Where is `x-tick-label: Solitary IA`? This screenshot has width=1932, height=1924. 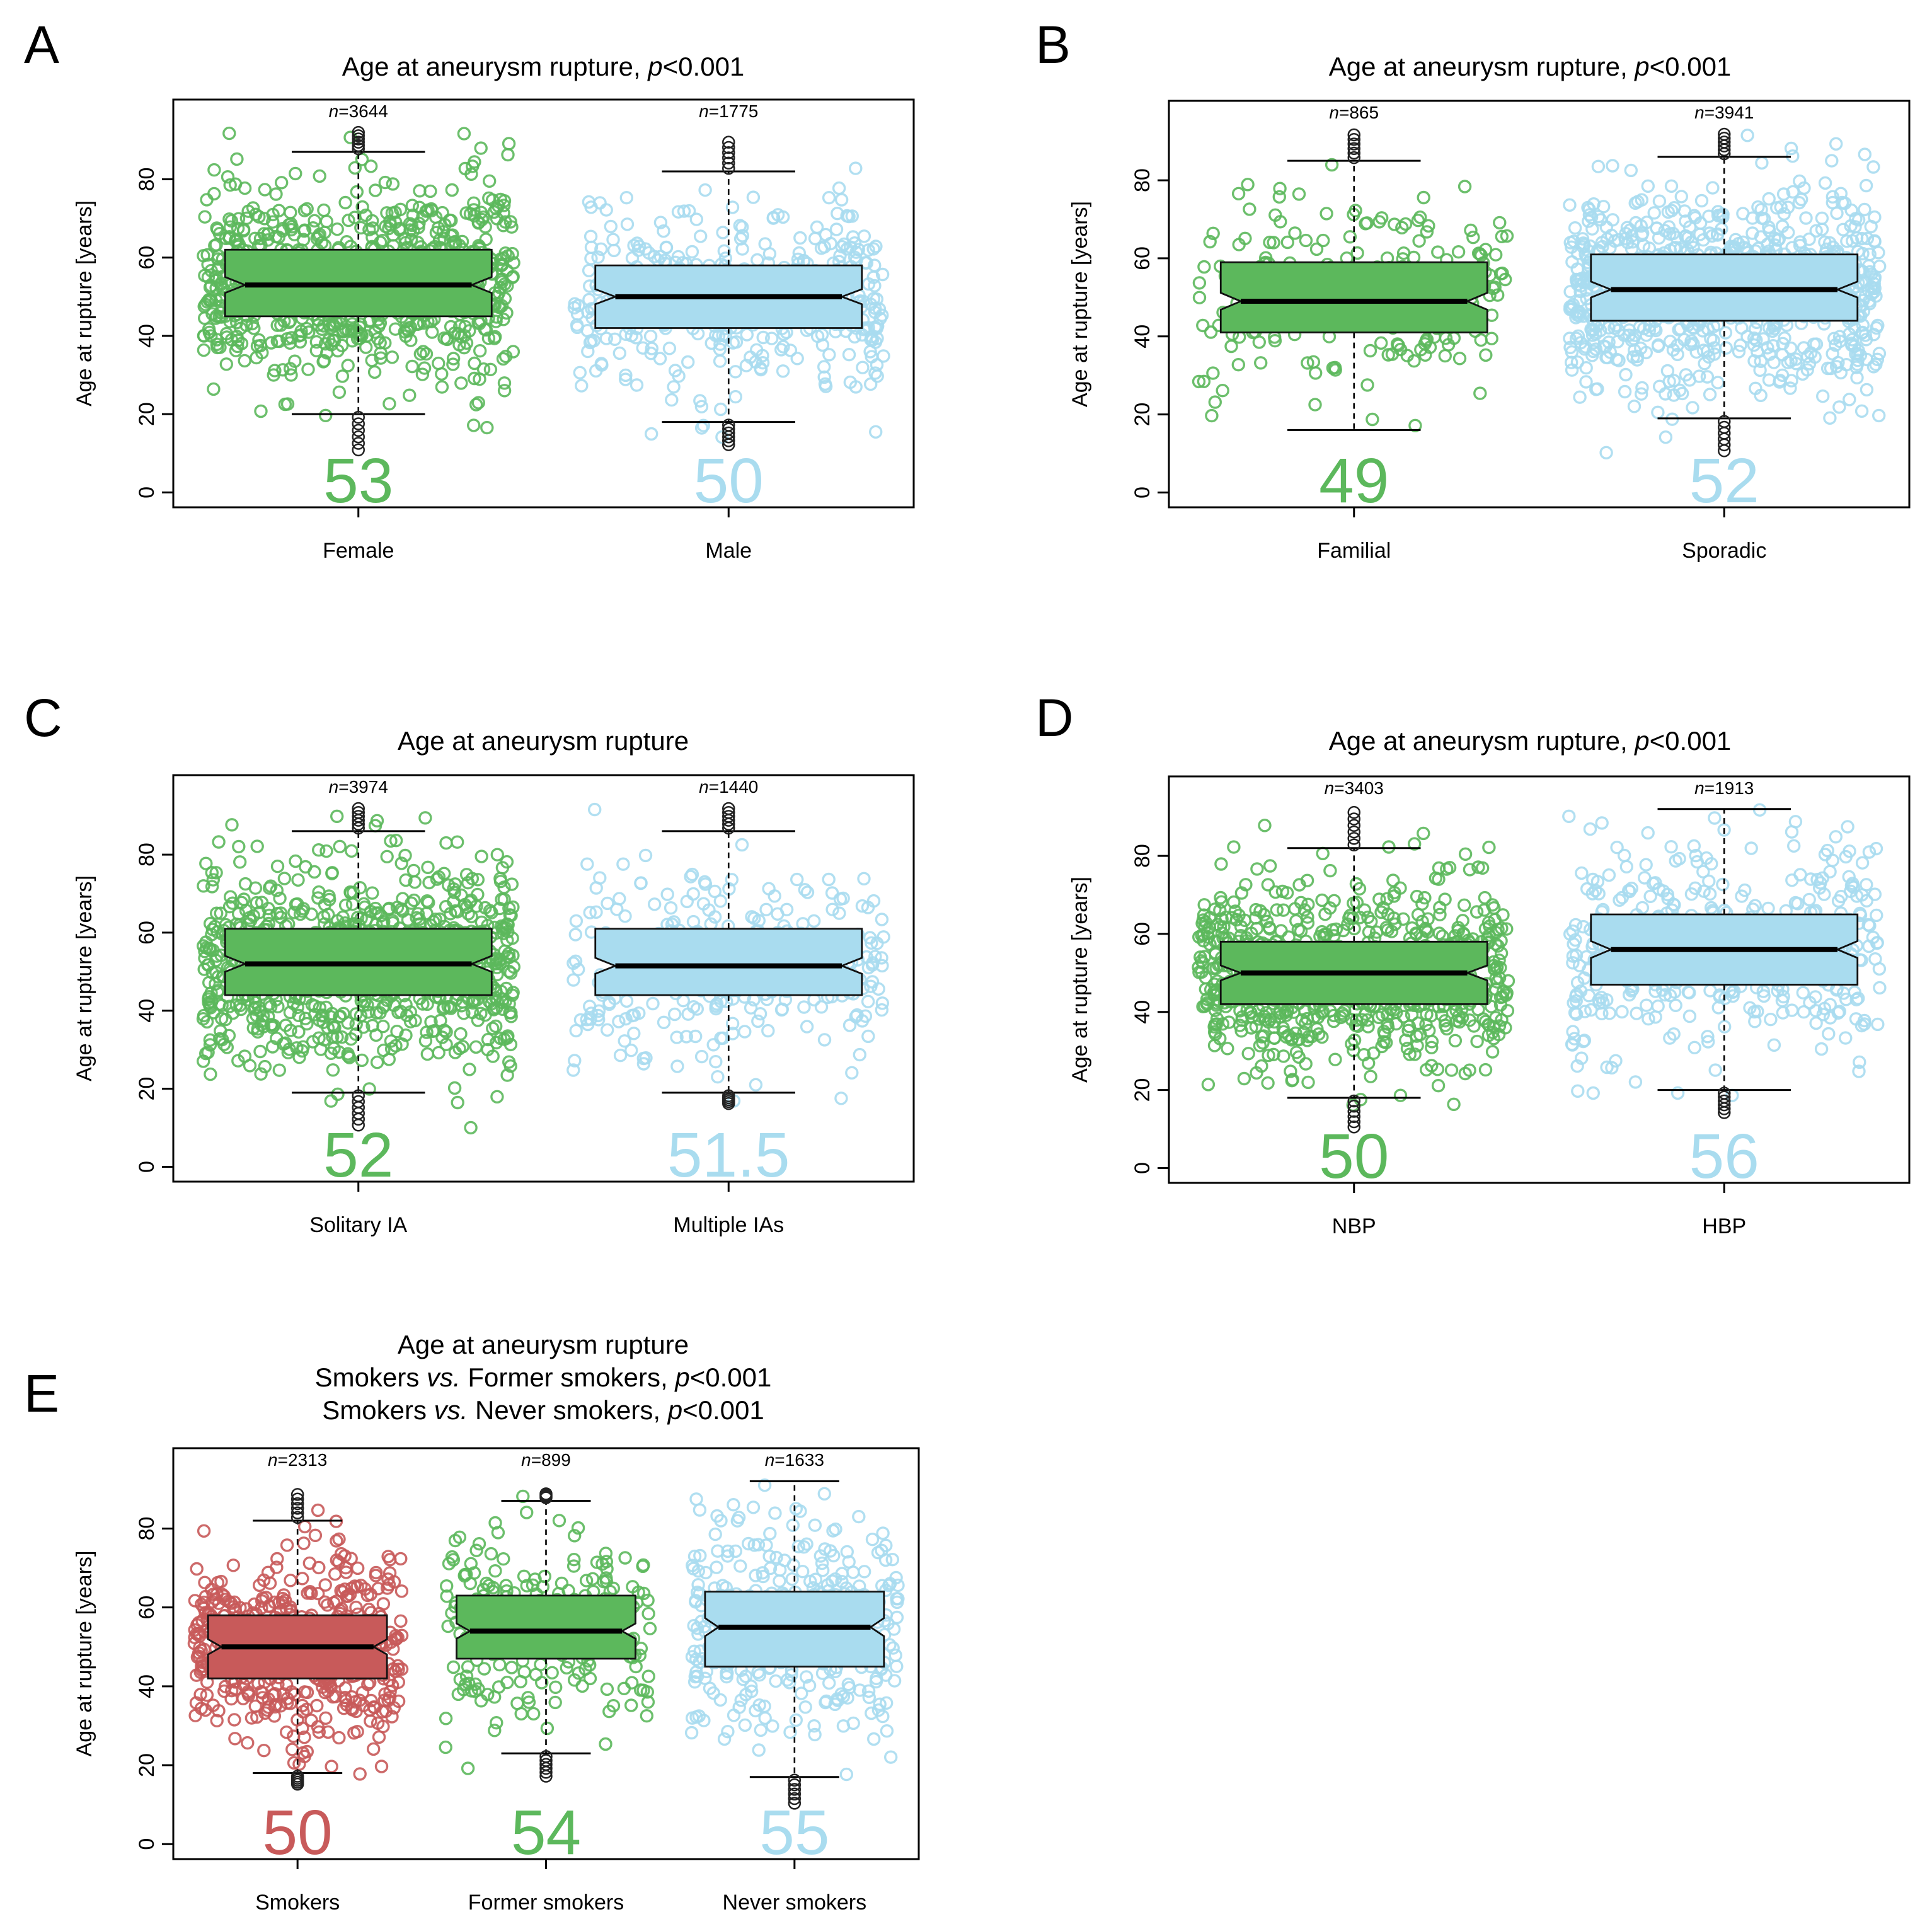 x-tick-label: Solitary IA is located at coordinates (358, 1225).